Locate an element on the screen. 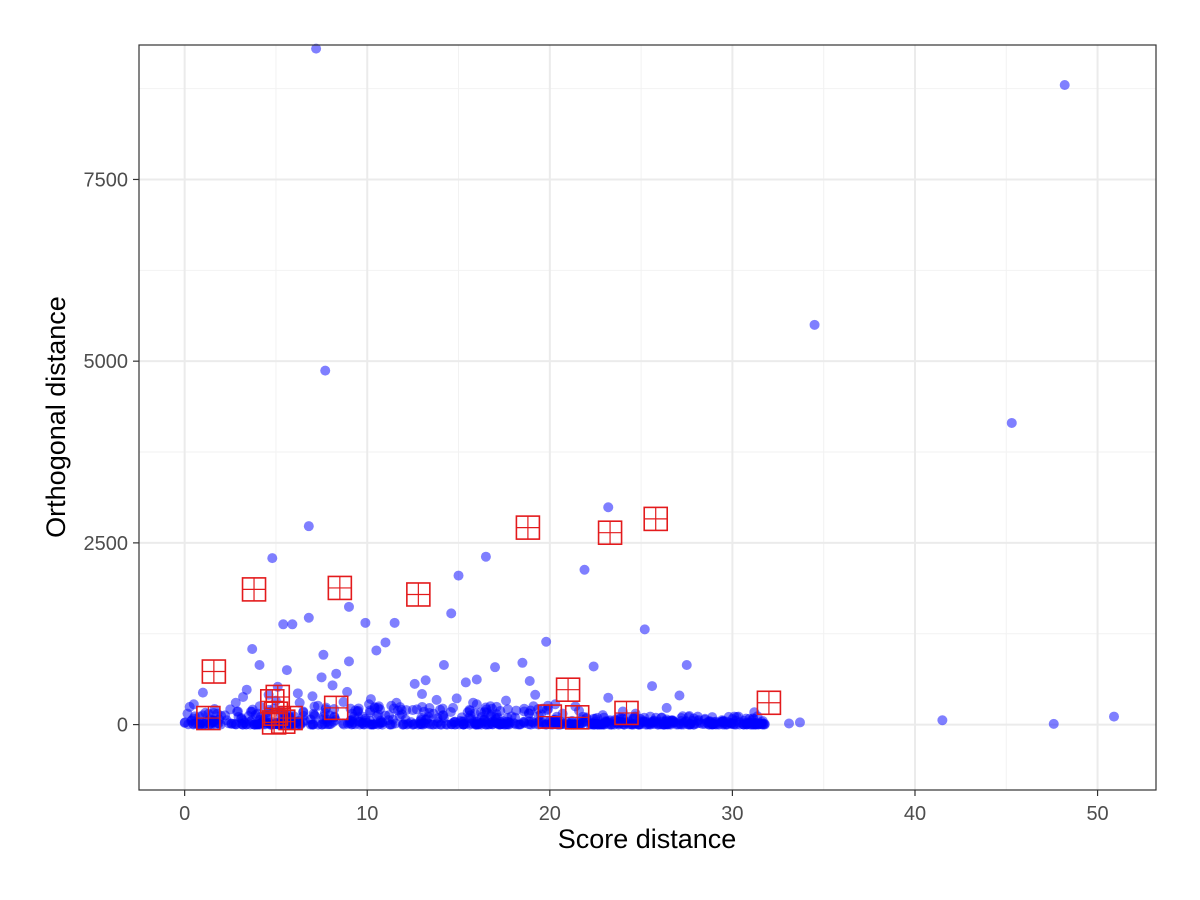 The height and width of the screenshot is (900, 1200). y-tick-label: 2500 is located at coordinates (106, 544).